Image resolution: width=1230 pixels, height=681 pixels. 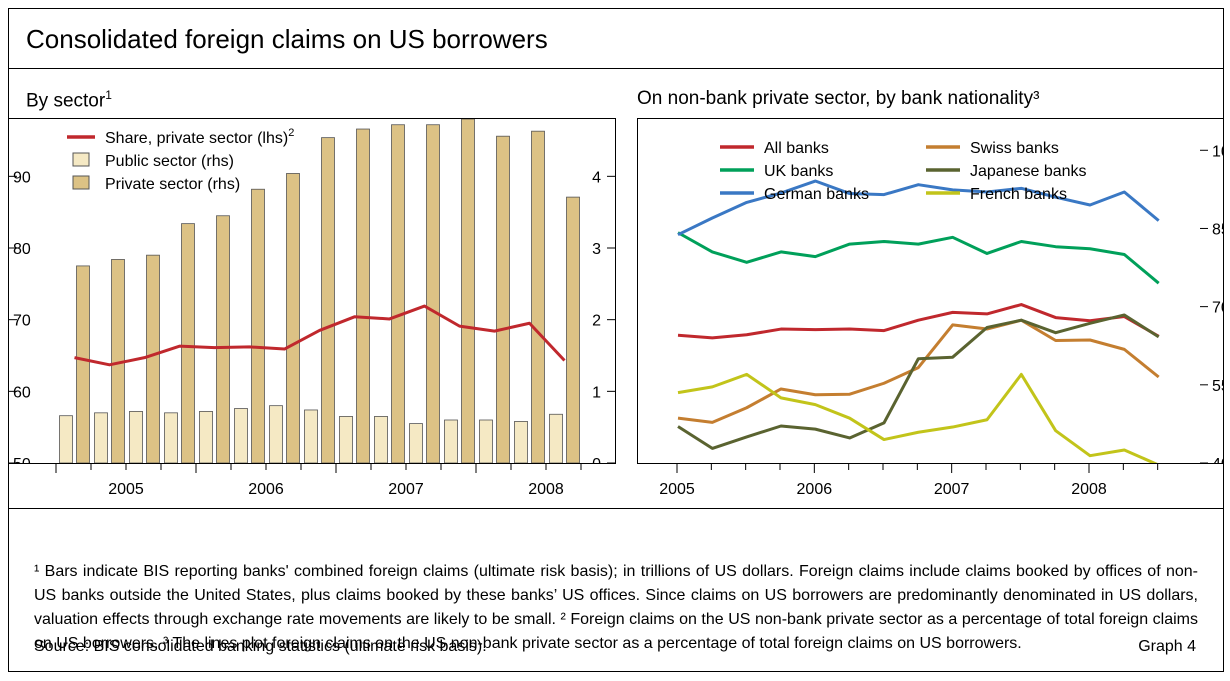 What do you see at coordinates (546, 489) in the screenshot?
I see `left-x-tick-label: 2008` at bounding box center [546, 489].